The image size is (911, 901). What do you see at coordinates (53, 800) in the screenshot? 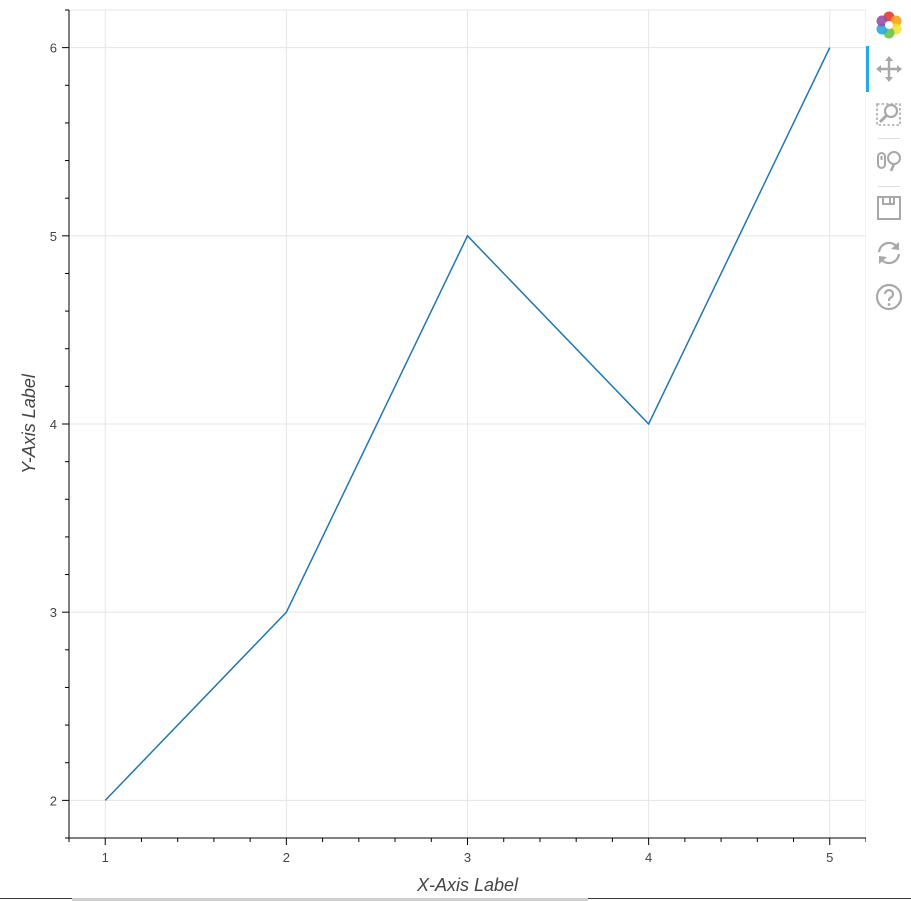
I see `y-tick-label: 2` at bounding box center [53, 800].